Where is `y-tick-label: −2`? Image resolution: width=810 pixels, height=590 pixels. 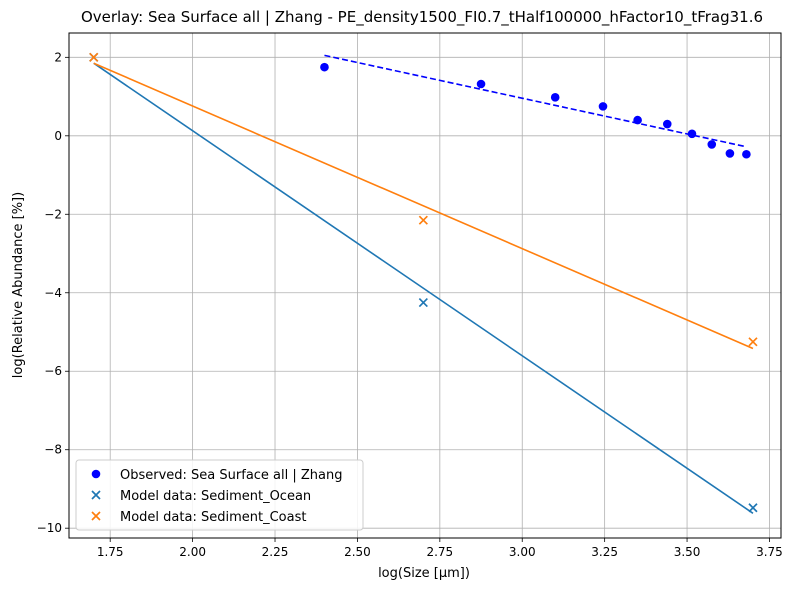 y-tick-label: −2 is located at coordinates (53, 214).